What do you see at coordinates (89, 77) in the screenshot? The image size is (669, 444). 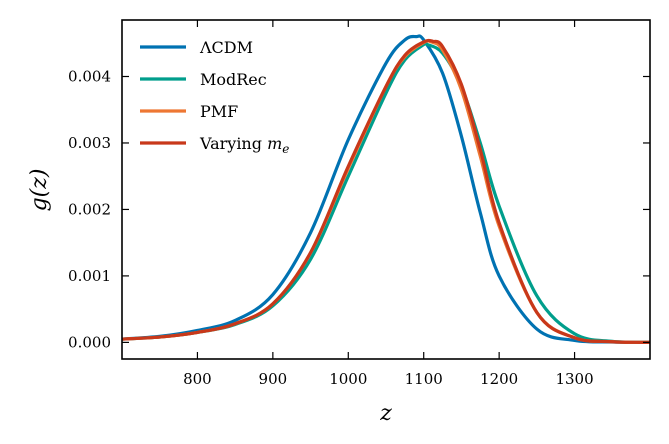 I see `y-tick-label: 0.004` at bounding box center [89, 77].